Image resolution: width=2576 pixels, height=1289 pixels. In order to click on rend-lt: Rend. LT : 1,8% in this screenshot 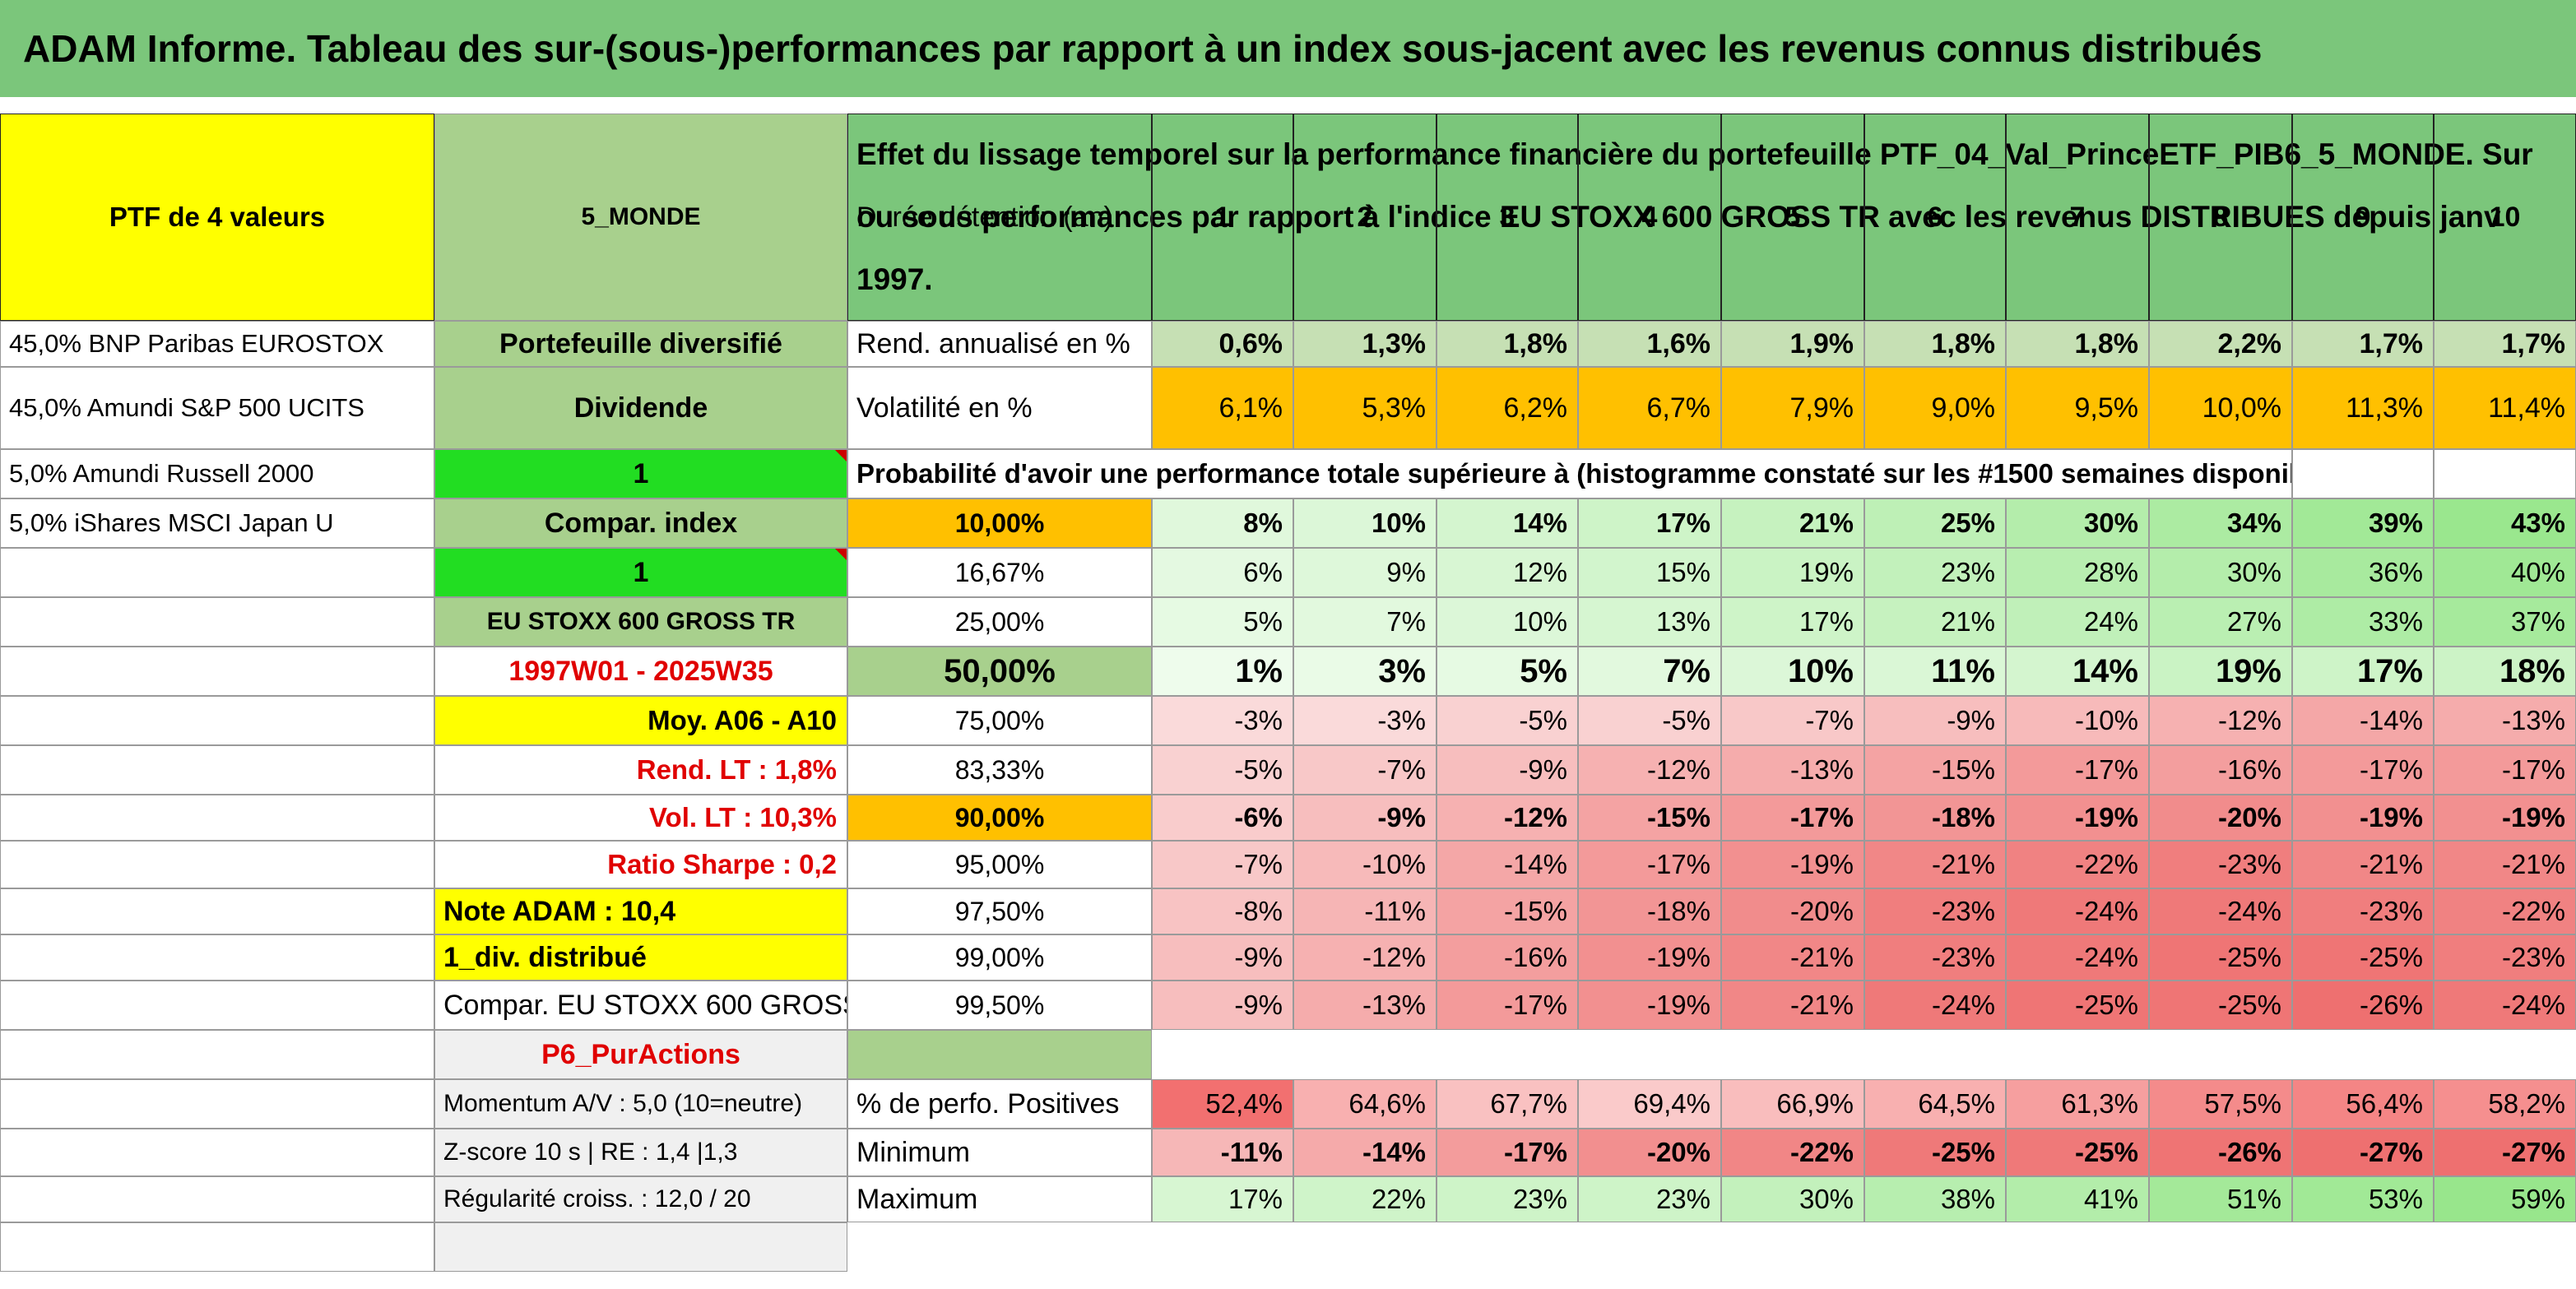, I will do `click(640, 770)`.